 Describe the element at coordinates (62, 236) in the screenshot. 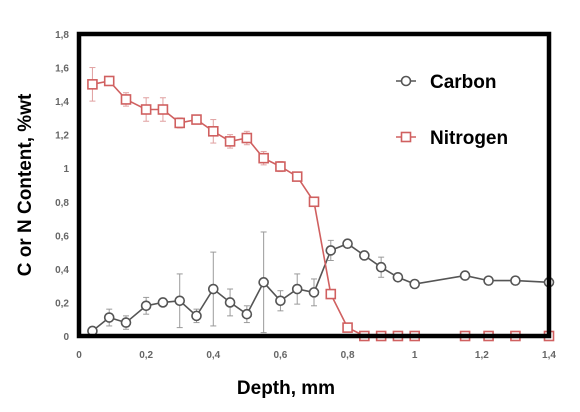

I see `y-tick-label: 0,6` at that location.